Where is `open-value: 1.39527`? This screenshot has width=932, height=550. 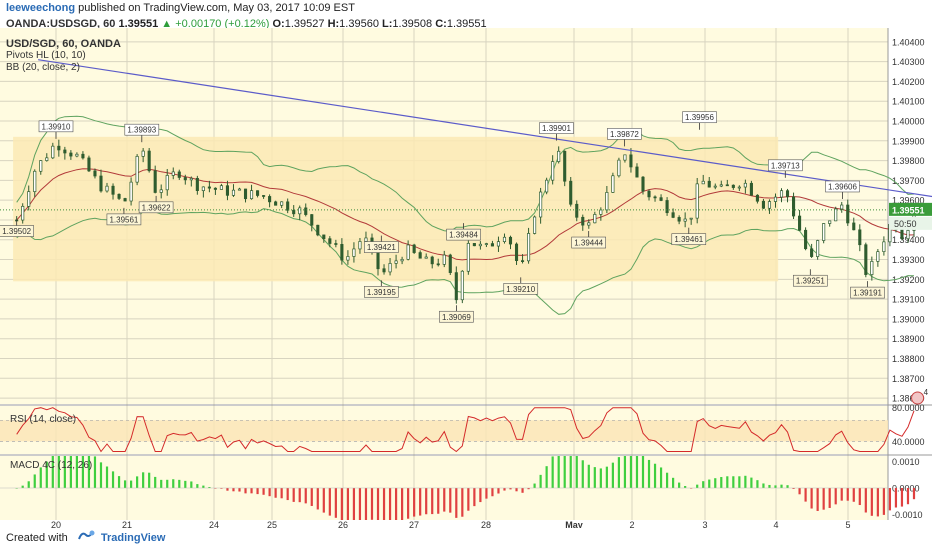
open-value: 1.39527 is located at coordinates (304, 24).